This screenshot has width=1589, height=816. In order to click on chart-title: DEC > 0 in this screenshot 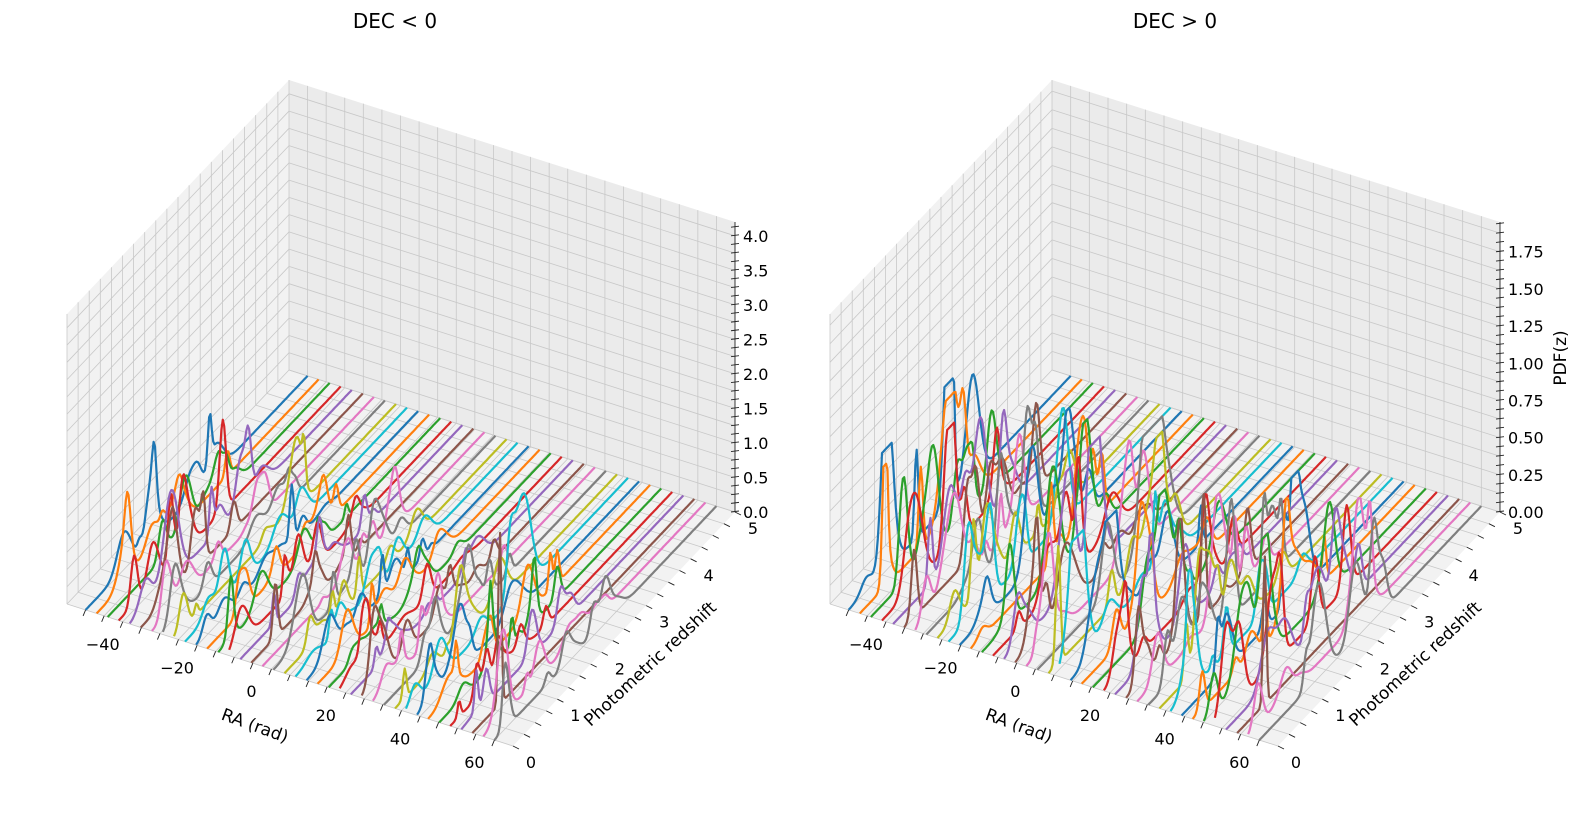, I will do `click(1175, 21)`.